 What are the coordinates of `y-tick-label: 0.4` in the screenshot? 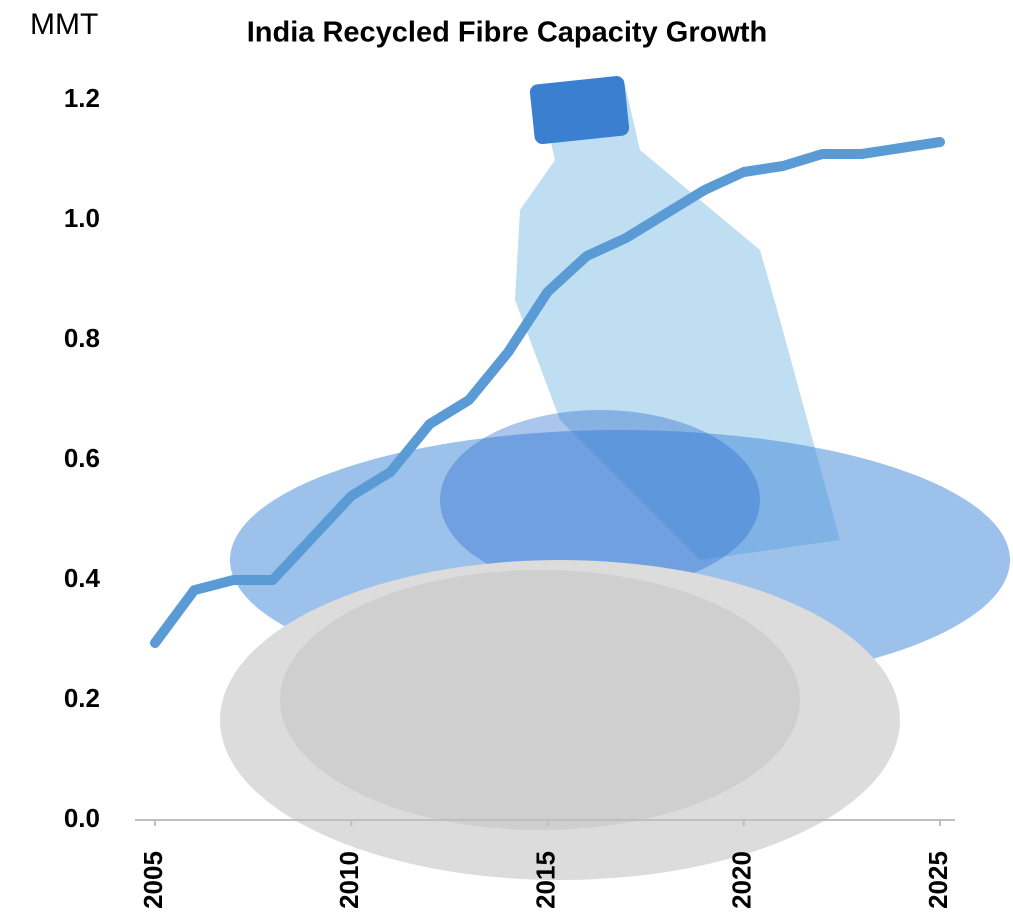 It's located at (82, 578).